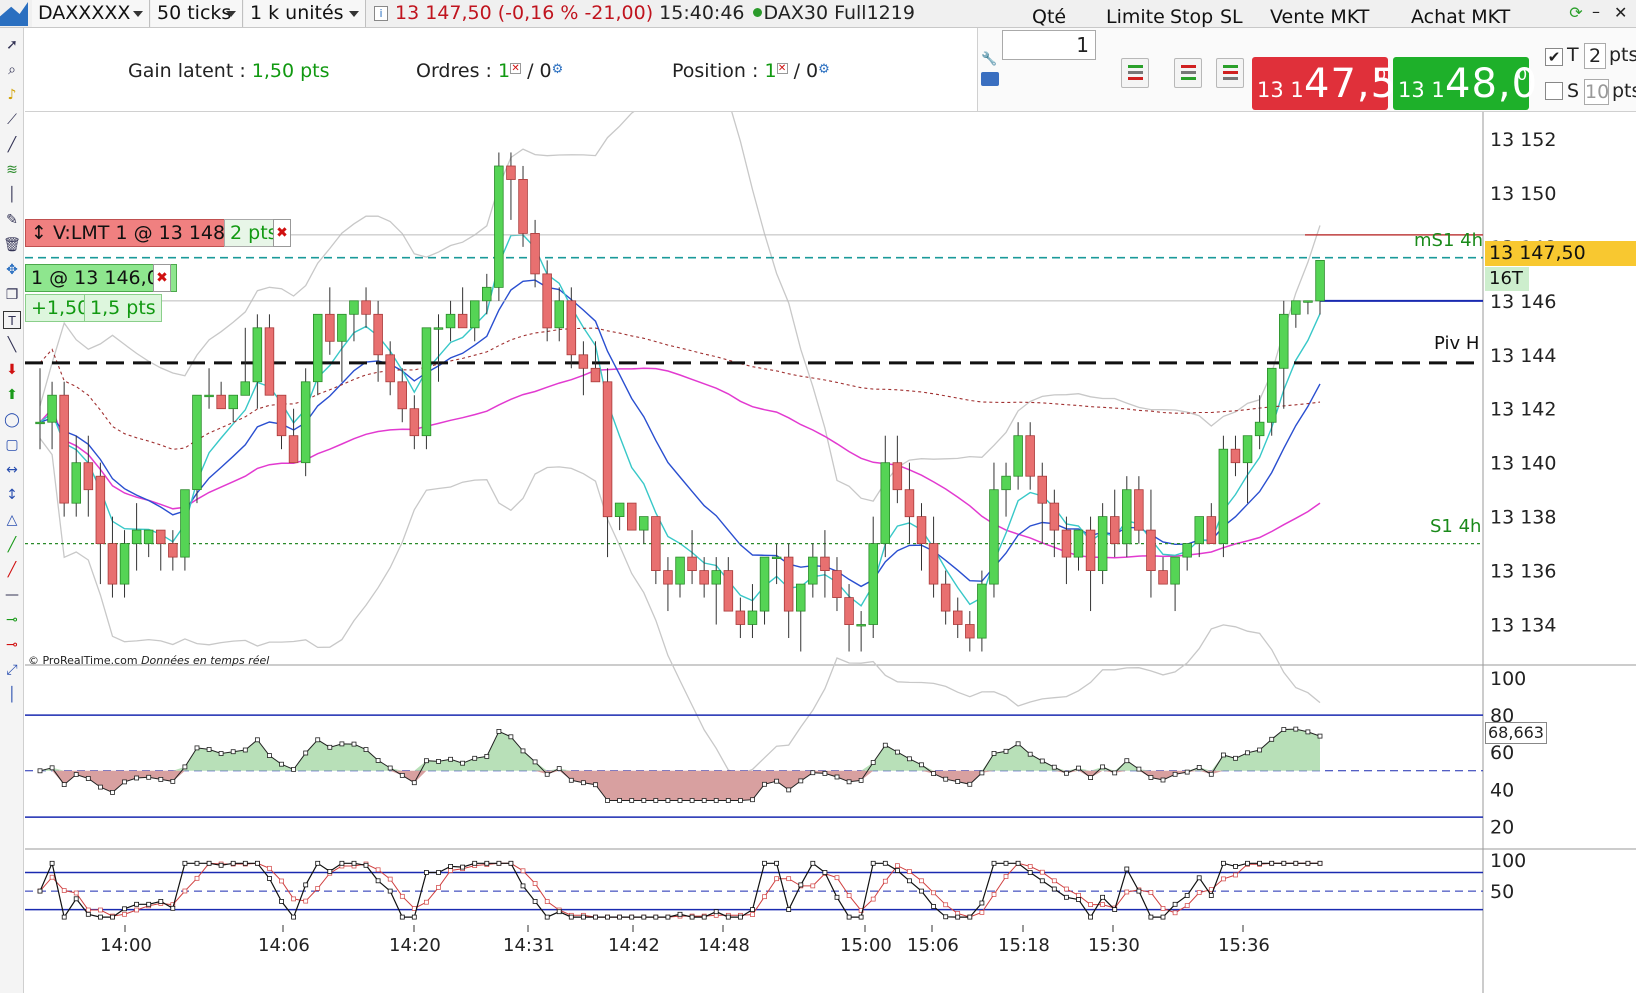 The height and width of the screenshot is (993, 1636). I want to click on t-pts-input: 2, so click(1595, 56).